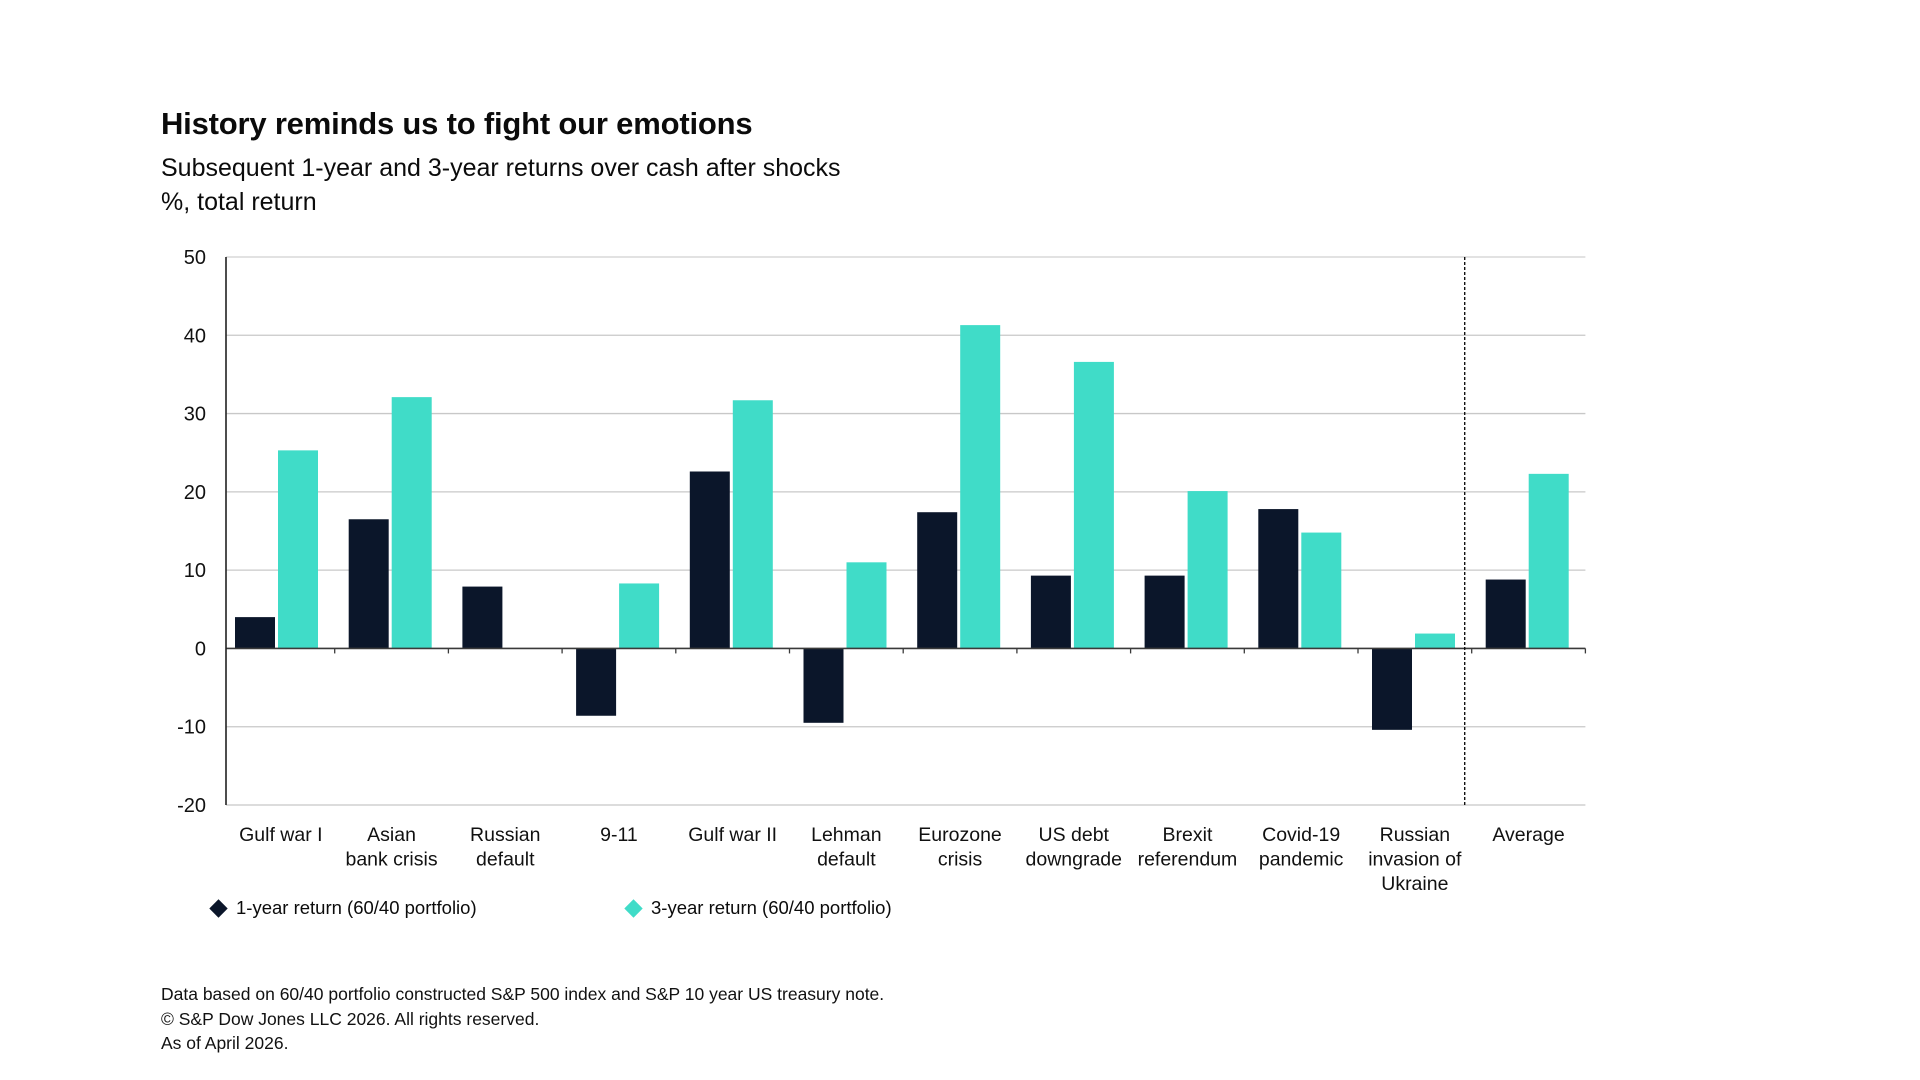 The height and width of the screenshot is (1080, 1920). What do you see at coordinates (1188, 860) in the screenshot?
I see `x-category-label-line: referendum` at bounding box center [1188, 860].